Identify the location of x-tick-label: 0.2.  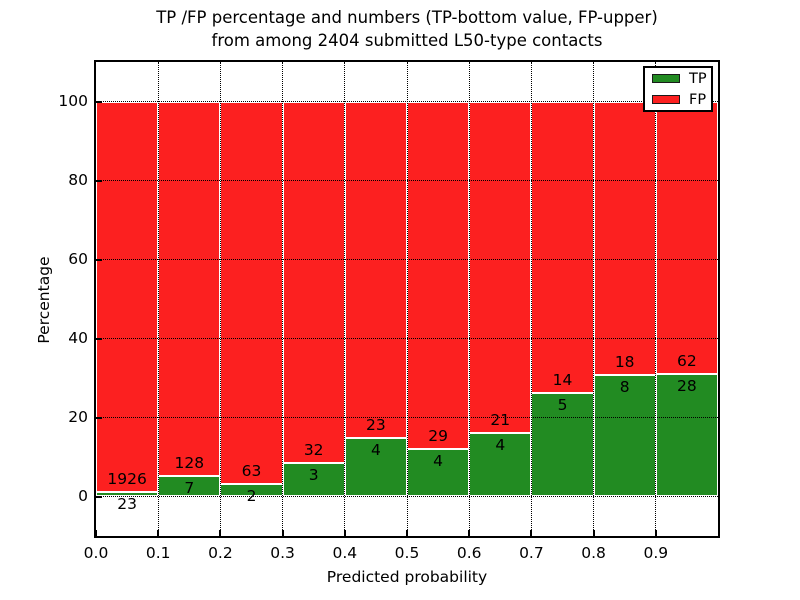
(220, 553).